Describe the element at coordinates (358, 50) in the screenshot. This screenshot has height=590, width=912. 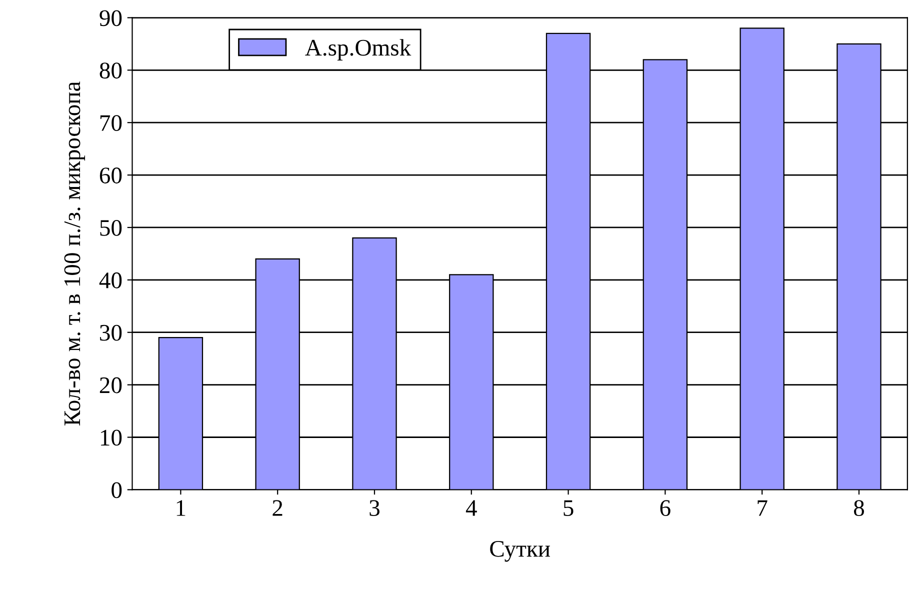
I see `legend-label: A.sp.Omsk` at that location.